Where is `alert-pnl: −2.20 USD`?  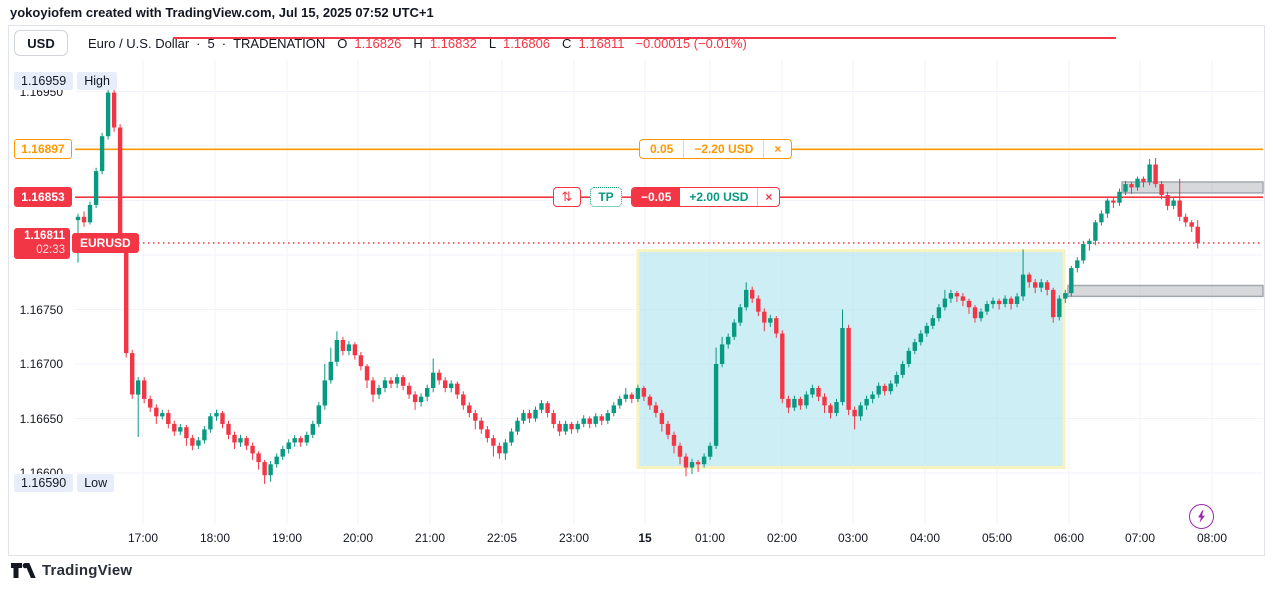 alert-pnl: −2.20 USD is located at coordinates (723, 149).